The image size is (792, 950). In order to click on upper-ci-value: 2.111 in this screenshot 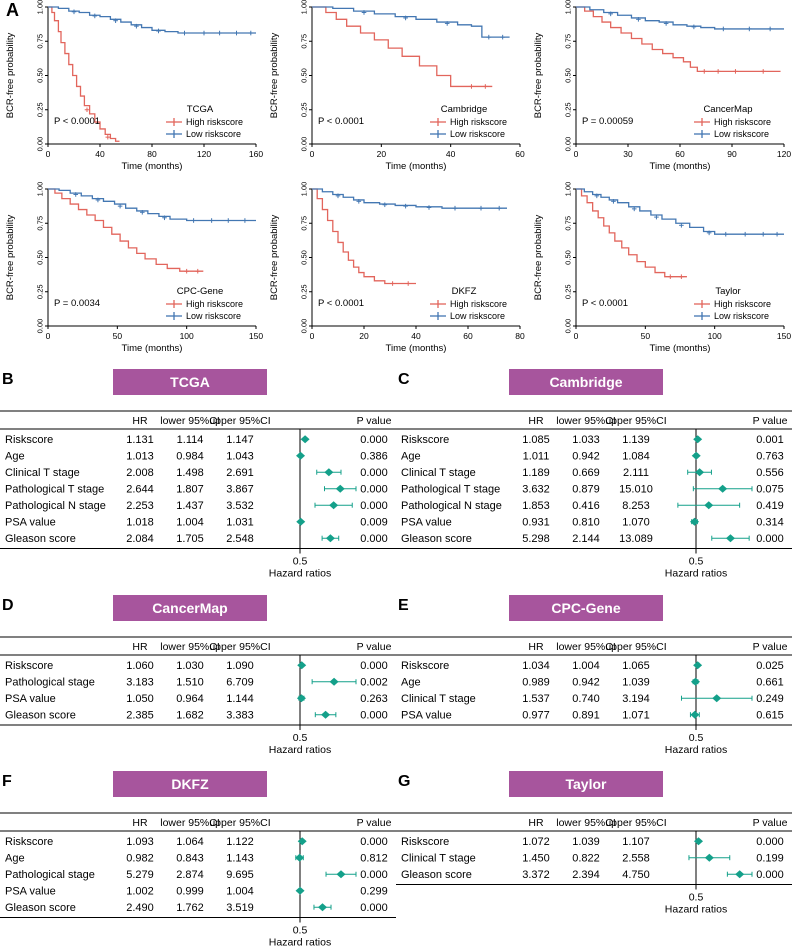, I will do `click(636, 473)`.